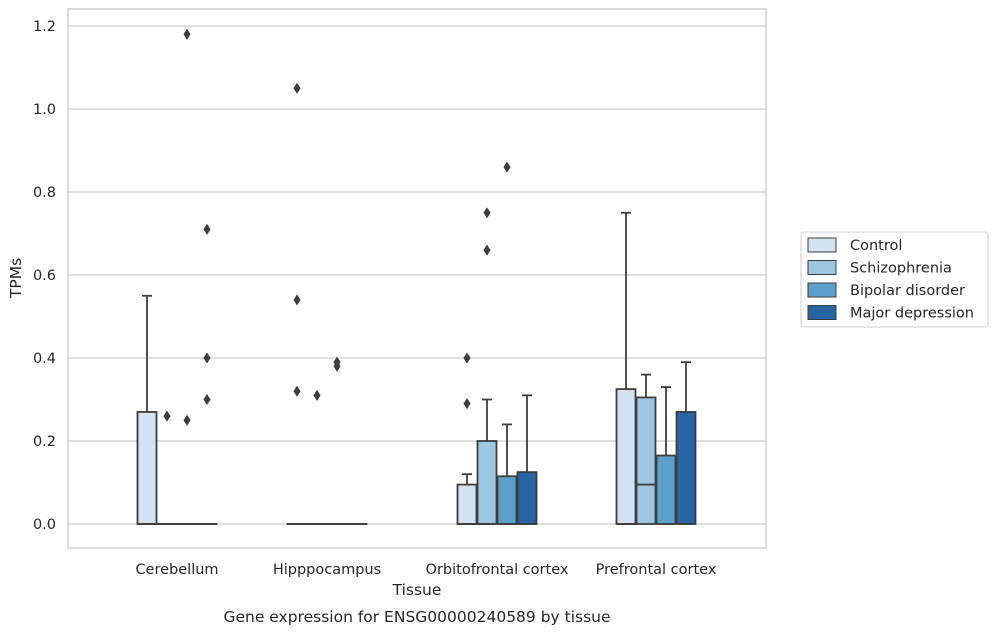 The height and width of the screenshot is (638, 997). What do you see at coordinates (656, 570) in the screenshot?
I see `x-tick-label: Prefrontal cortex` at bounding box center [656, 570].